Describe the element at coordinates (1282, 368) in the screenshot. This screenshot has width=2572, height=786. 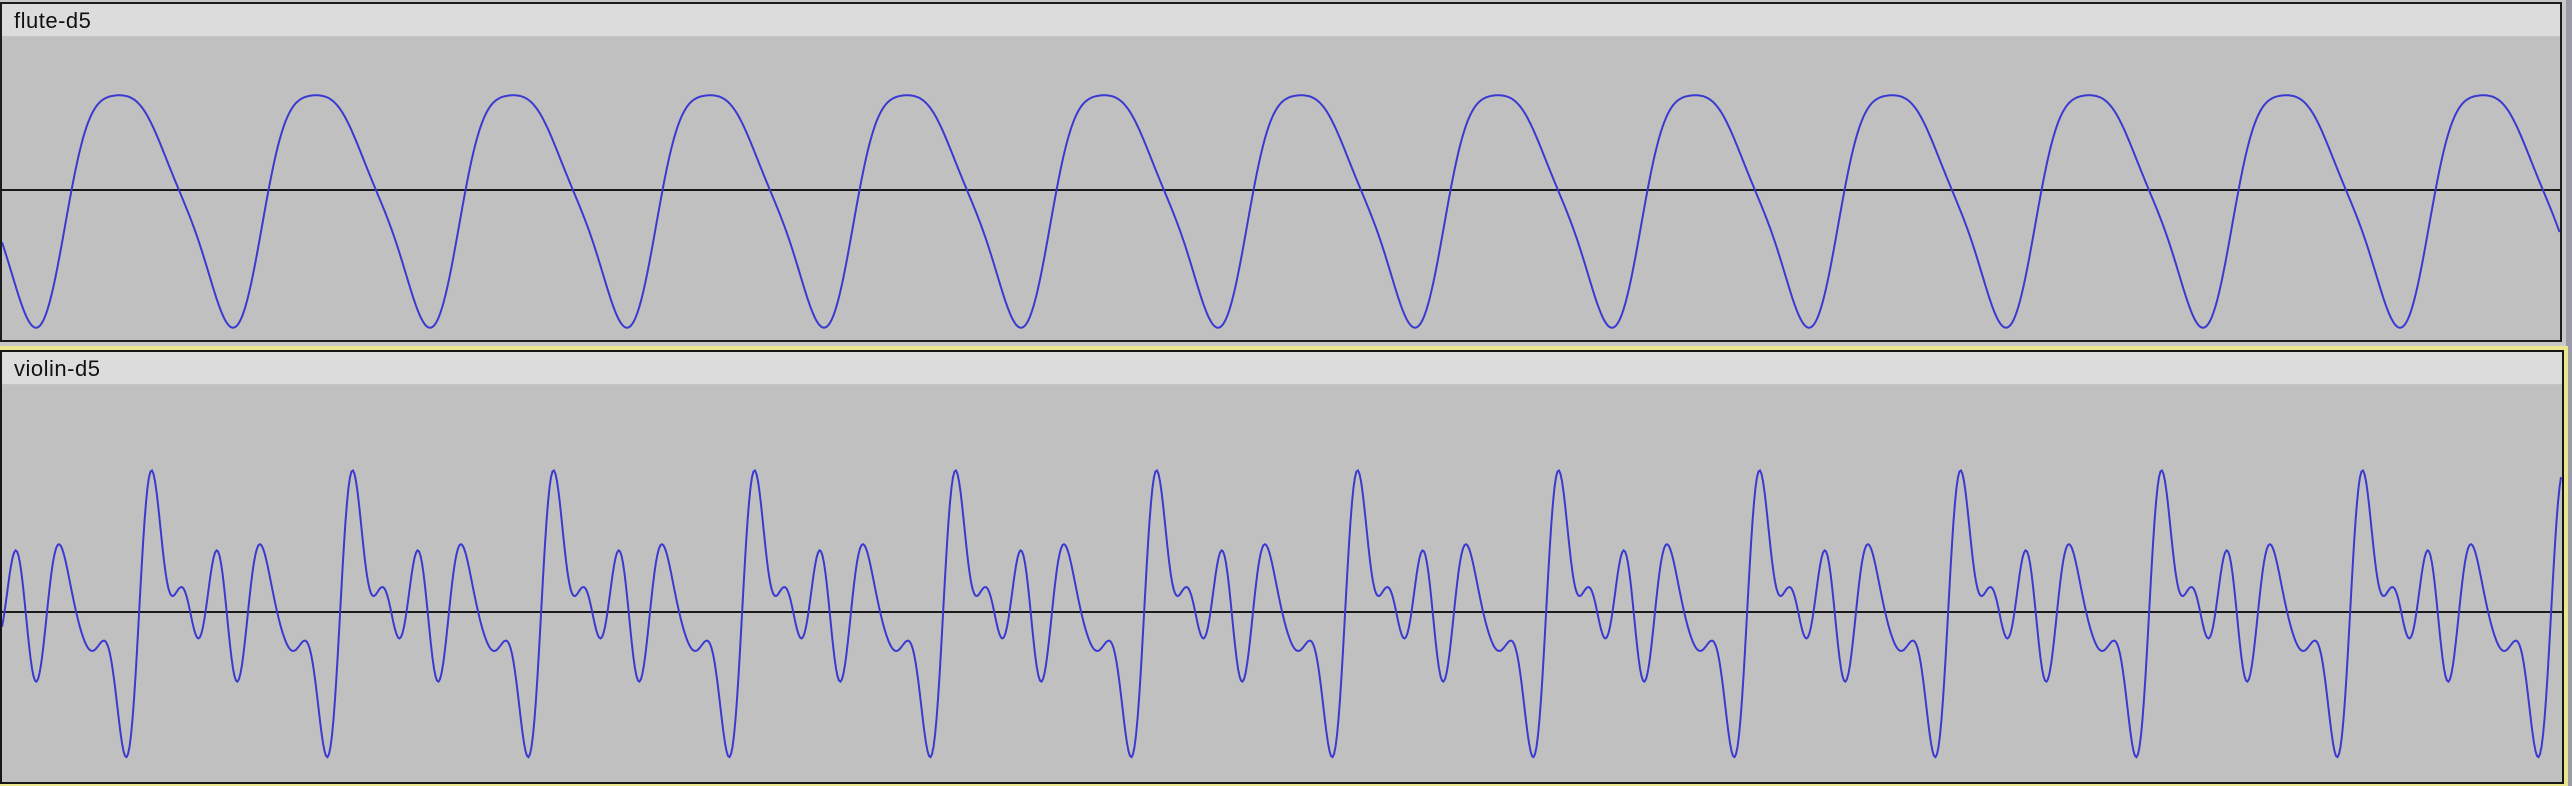
I see `track-header: violin-d5` at that location.